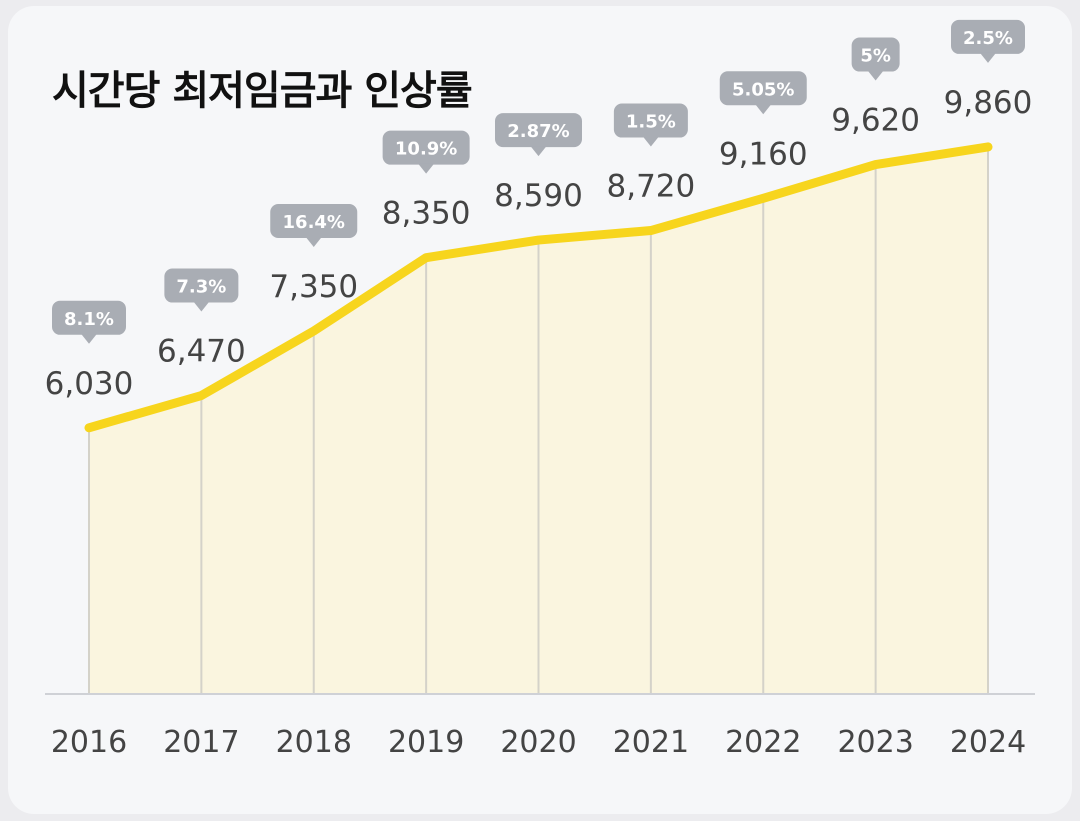 Image resolution: width=1080 pixels, height=821 pixels. What do you see at coordinates (875, 742) in the screenshot?
I see `x-tick-label: 2023` at bounding box center [875, 742].